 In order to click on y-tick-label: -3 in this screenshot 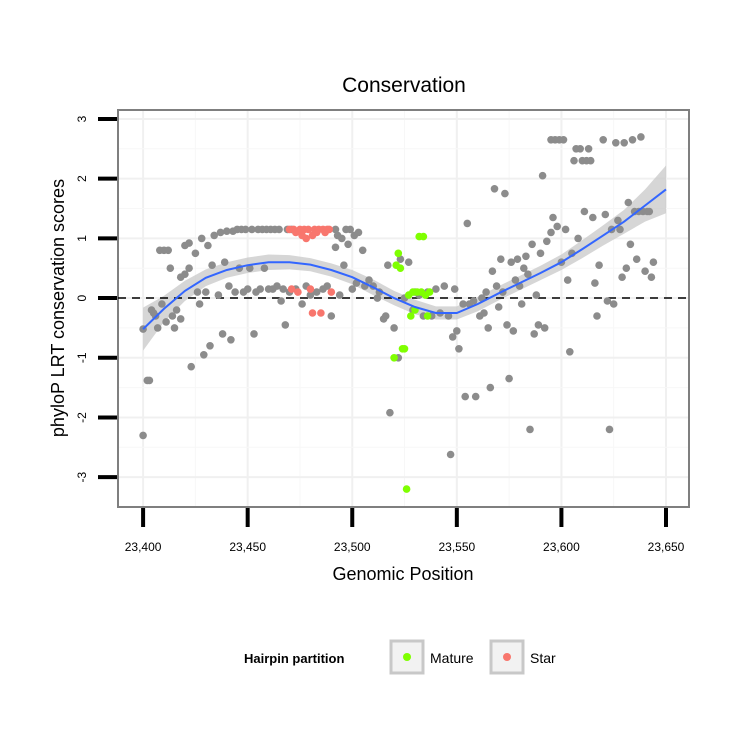, I will do `click(82, 477)`.